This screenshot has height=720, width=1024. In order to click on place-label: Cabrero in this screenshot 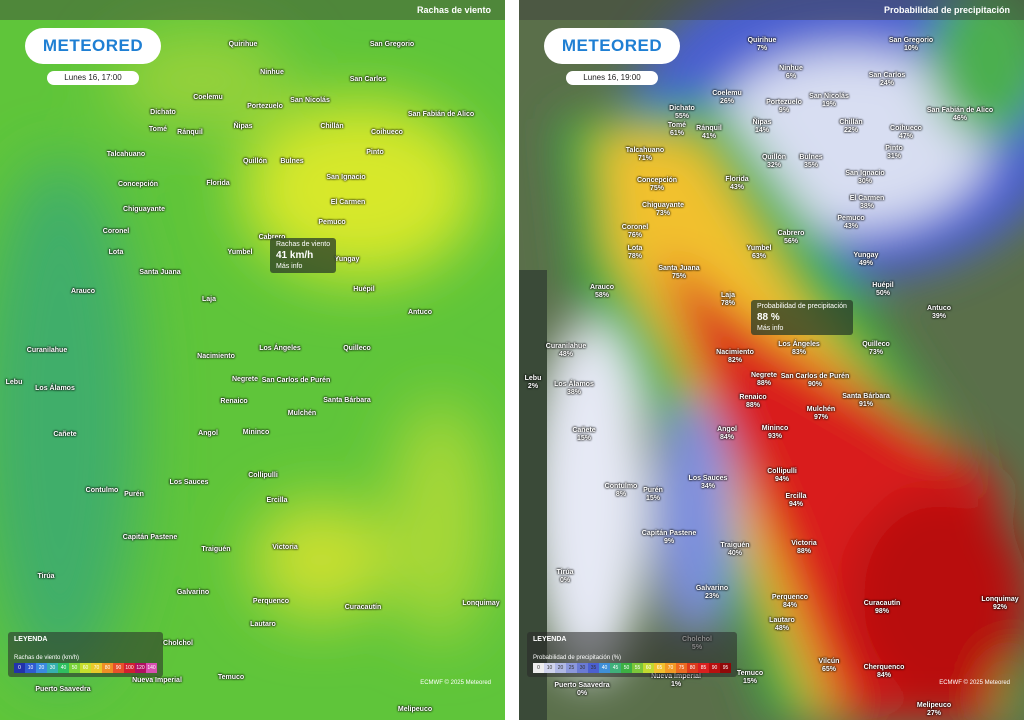, I will do `click(272, 238)`.